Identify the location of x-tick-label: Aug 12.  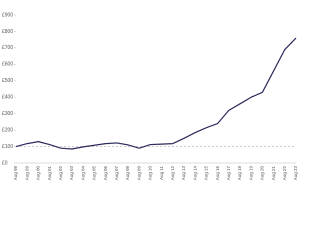
(172, 173).